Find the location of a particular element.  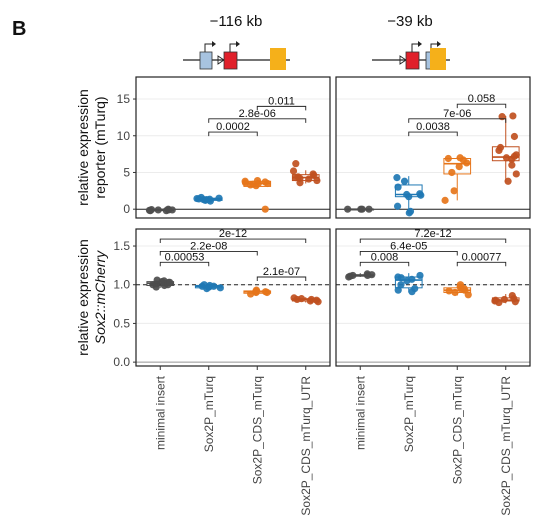

panel-0-1: 0.058 7e-060.0038 is located at coordinates (433, 147).